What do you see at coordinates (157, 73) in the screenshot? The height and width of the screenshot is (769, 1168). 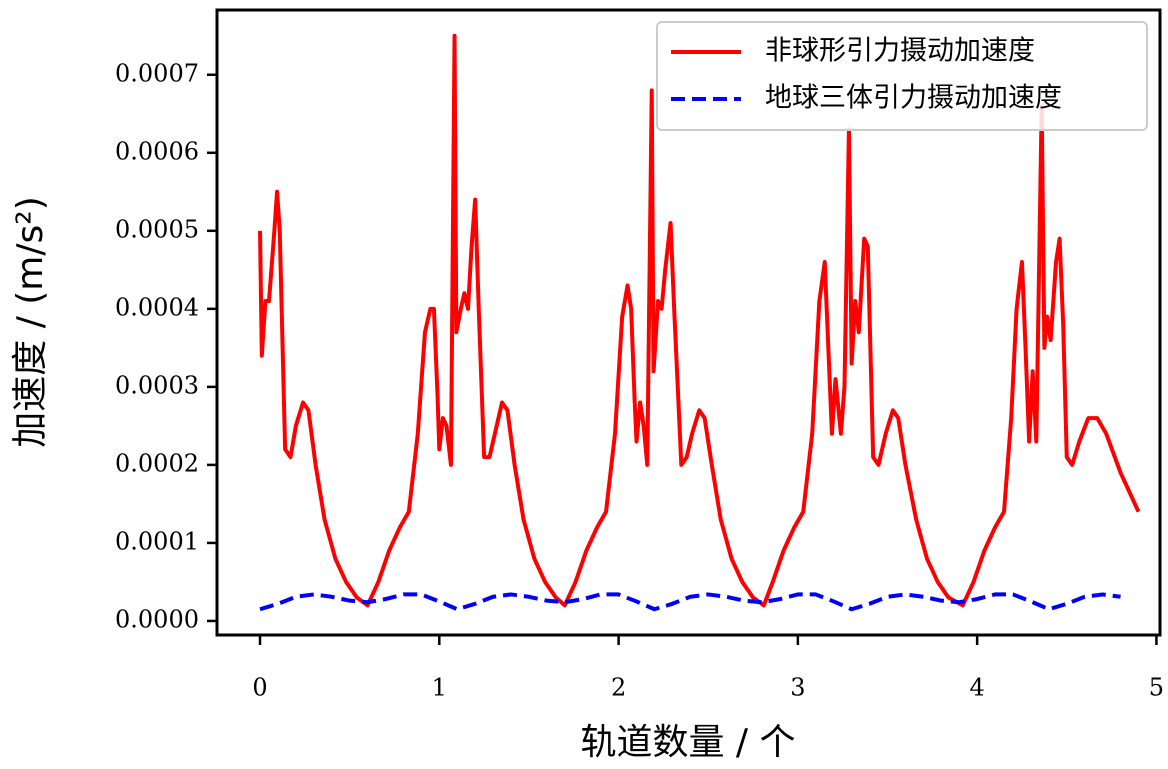 I see `y-tick-label: 0.0007` at bounding box center [157, 73].